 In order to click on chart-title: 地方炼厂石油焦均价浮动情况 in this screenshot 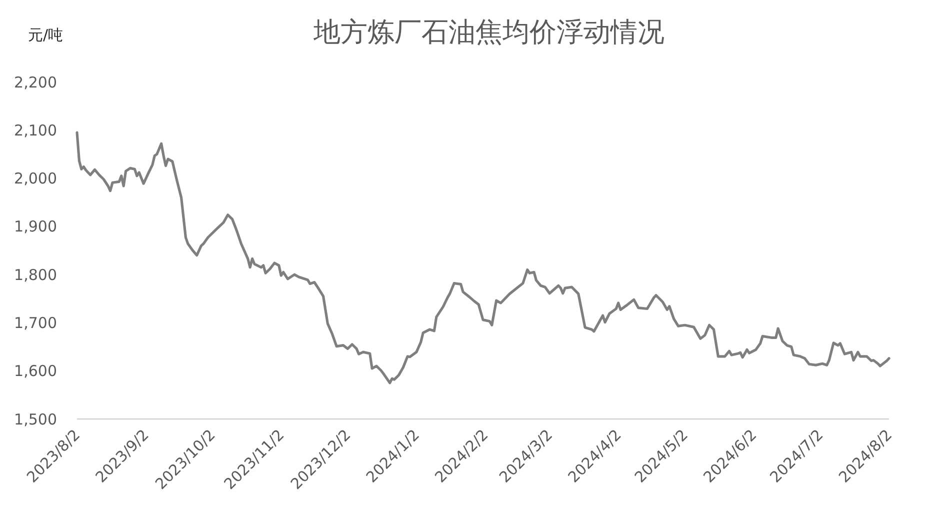, I will do `click(488, 32)`.